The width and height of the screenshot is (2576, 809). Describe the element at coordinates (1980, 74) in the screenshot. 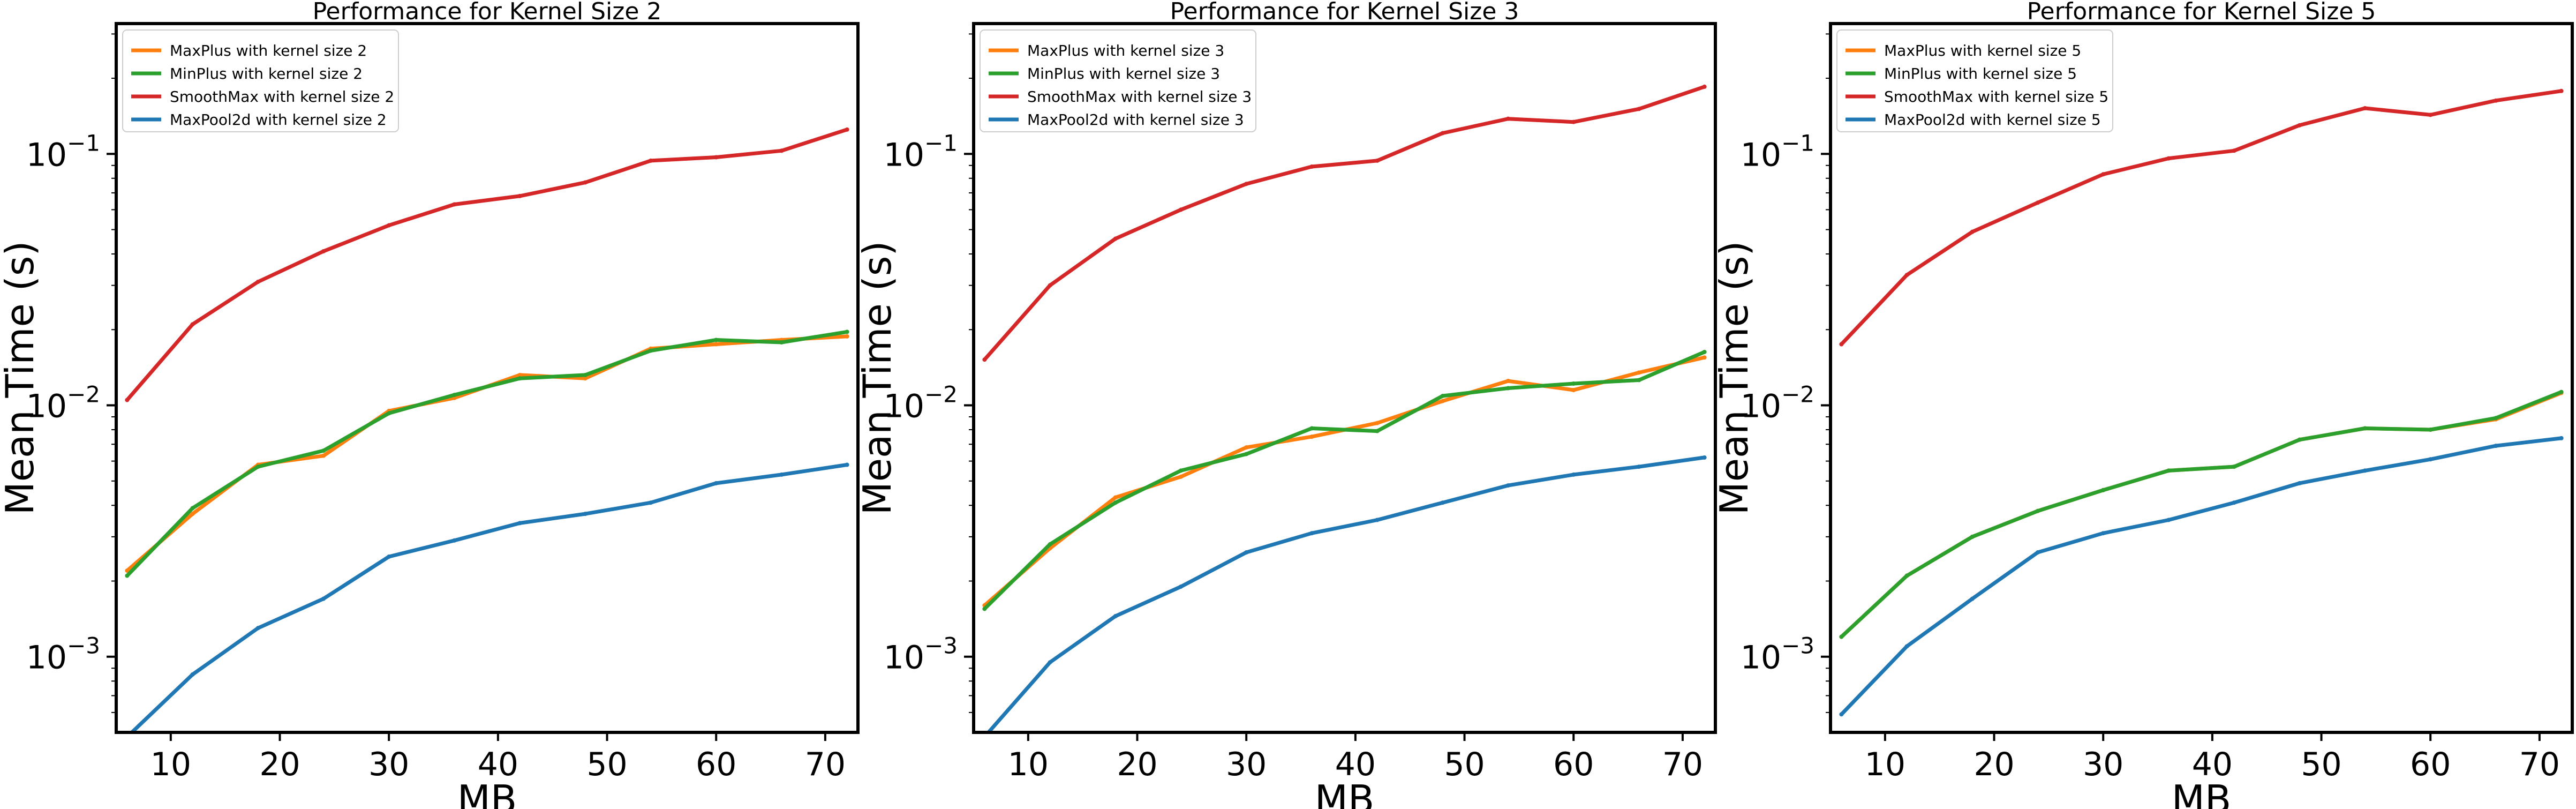

I see `legend-label: MinPlus with kernel size 5` at that location.